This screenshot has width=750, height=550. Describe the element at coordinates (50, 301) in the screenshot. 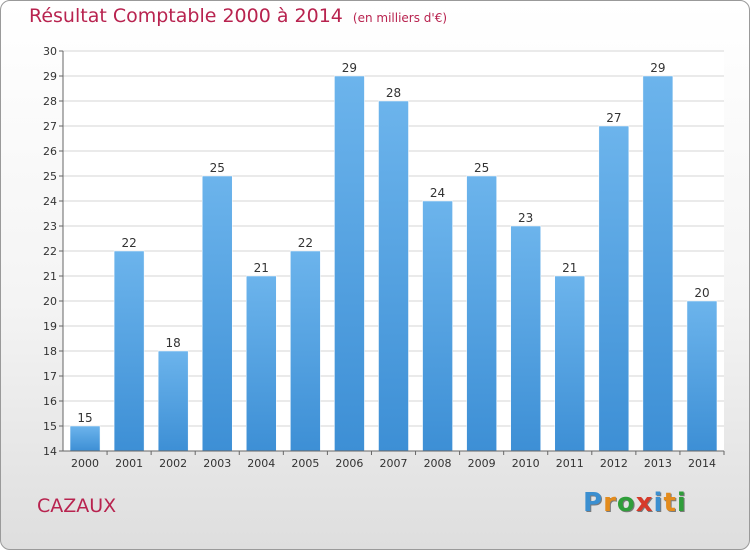

I see `y-tick-label: 20` at that location.